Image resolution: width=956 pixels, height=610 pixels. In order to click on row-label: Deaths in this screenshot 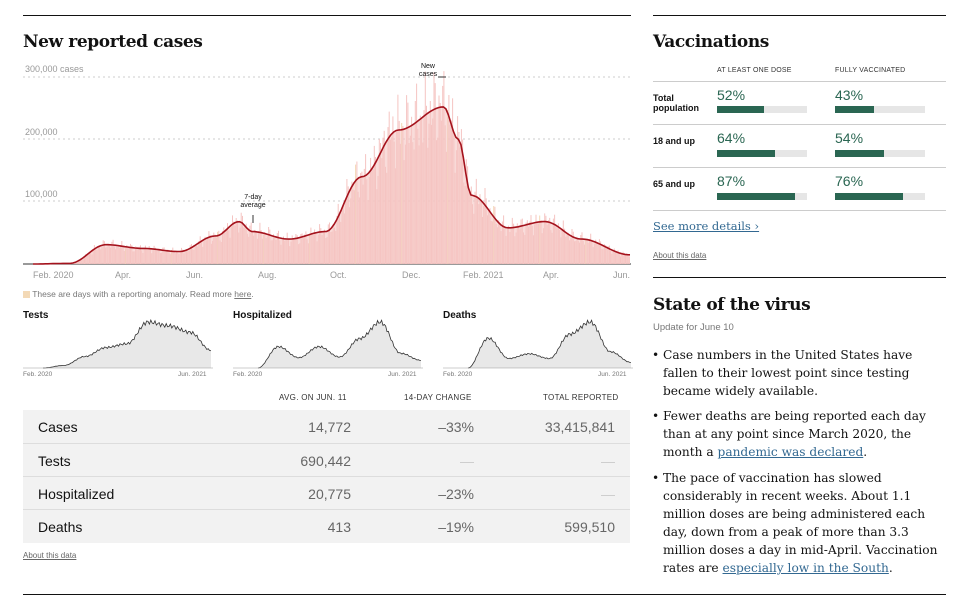, I will do `click(60, 527)`.